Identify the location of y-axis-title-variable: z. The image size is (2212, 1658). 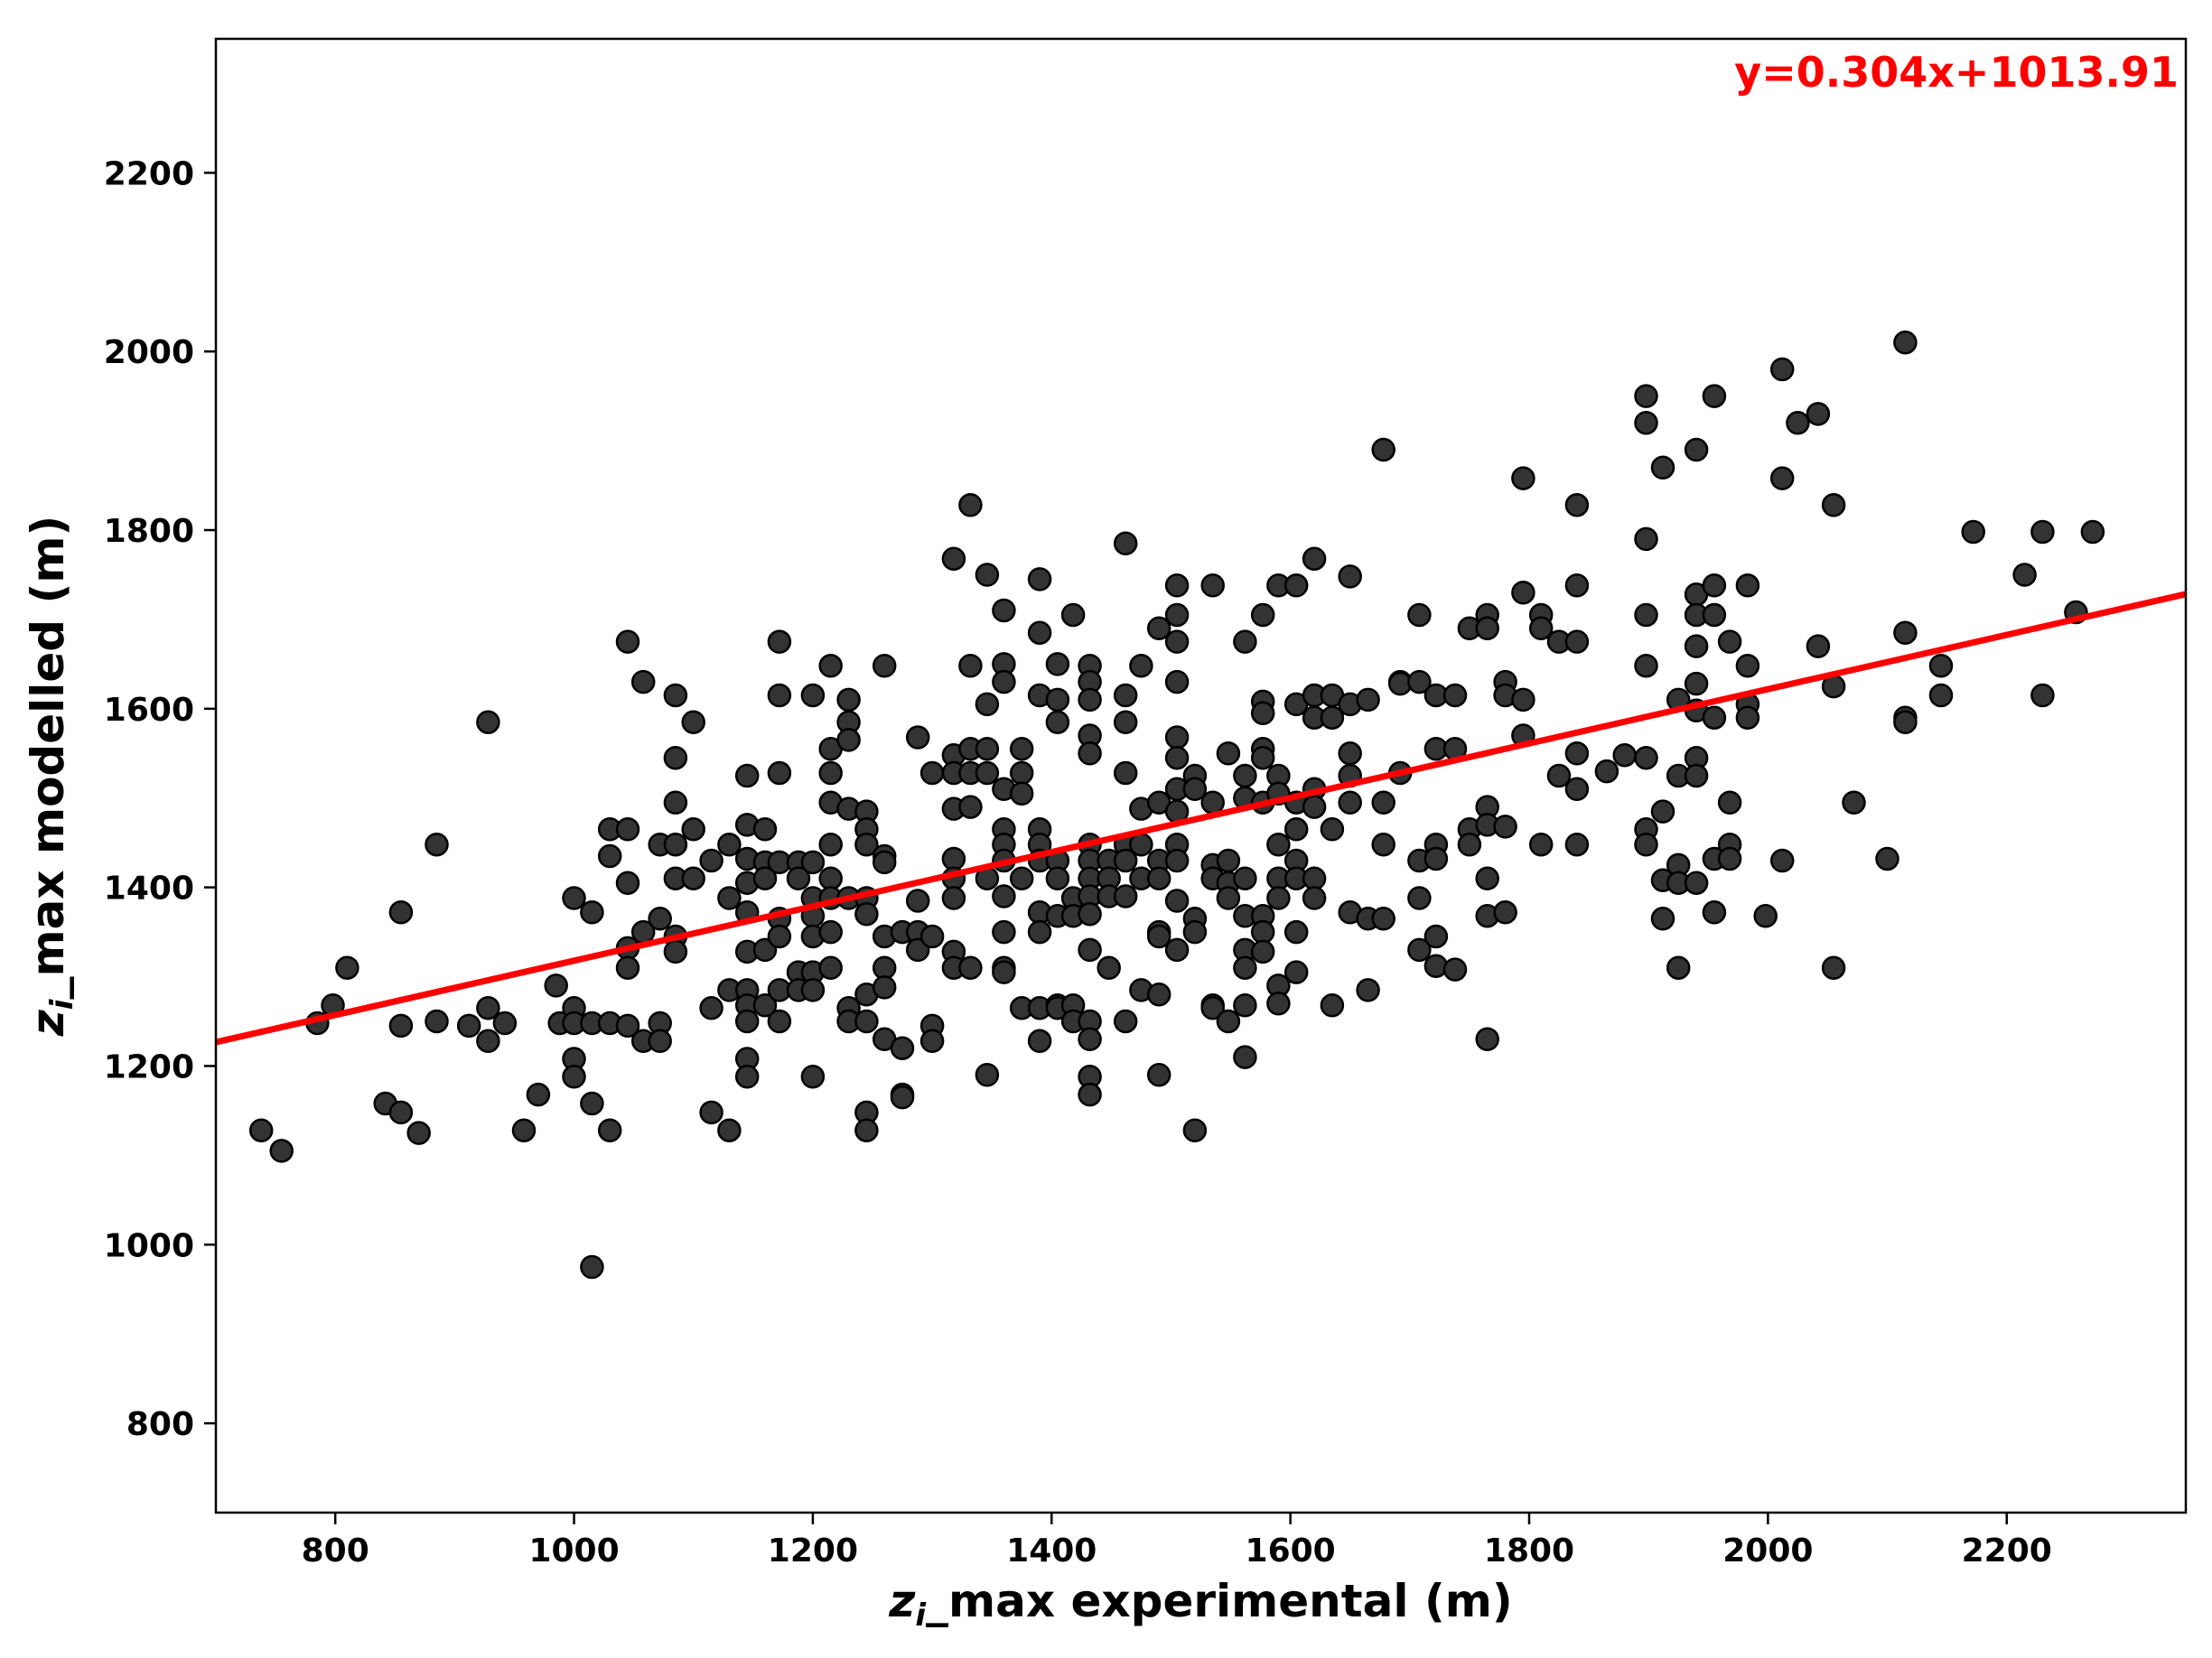
(48, 1023).